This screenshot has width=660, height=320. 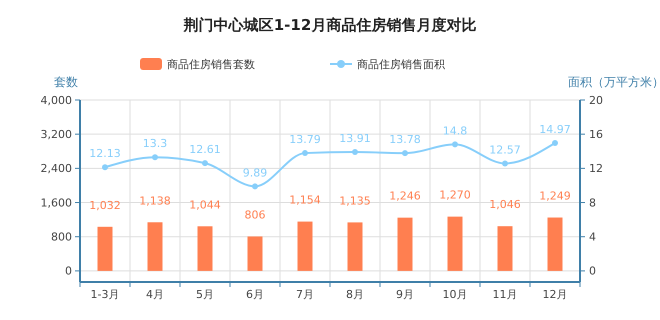 I want to click on data-label: 1,044, so click(x=205, y=205).